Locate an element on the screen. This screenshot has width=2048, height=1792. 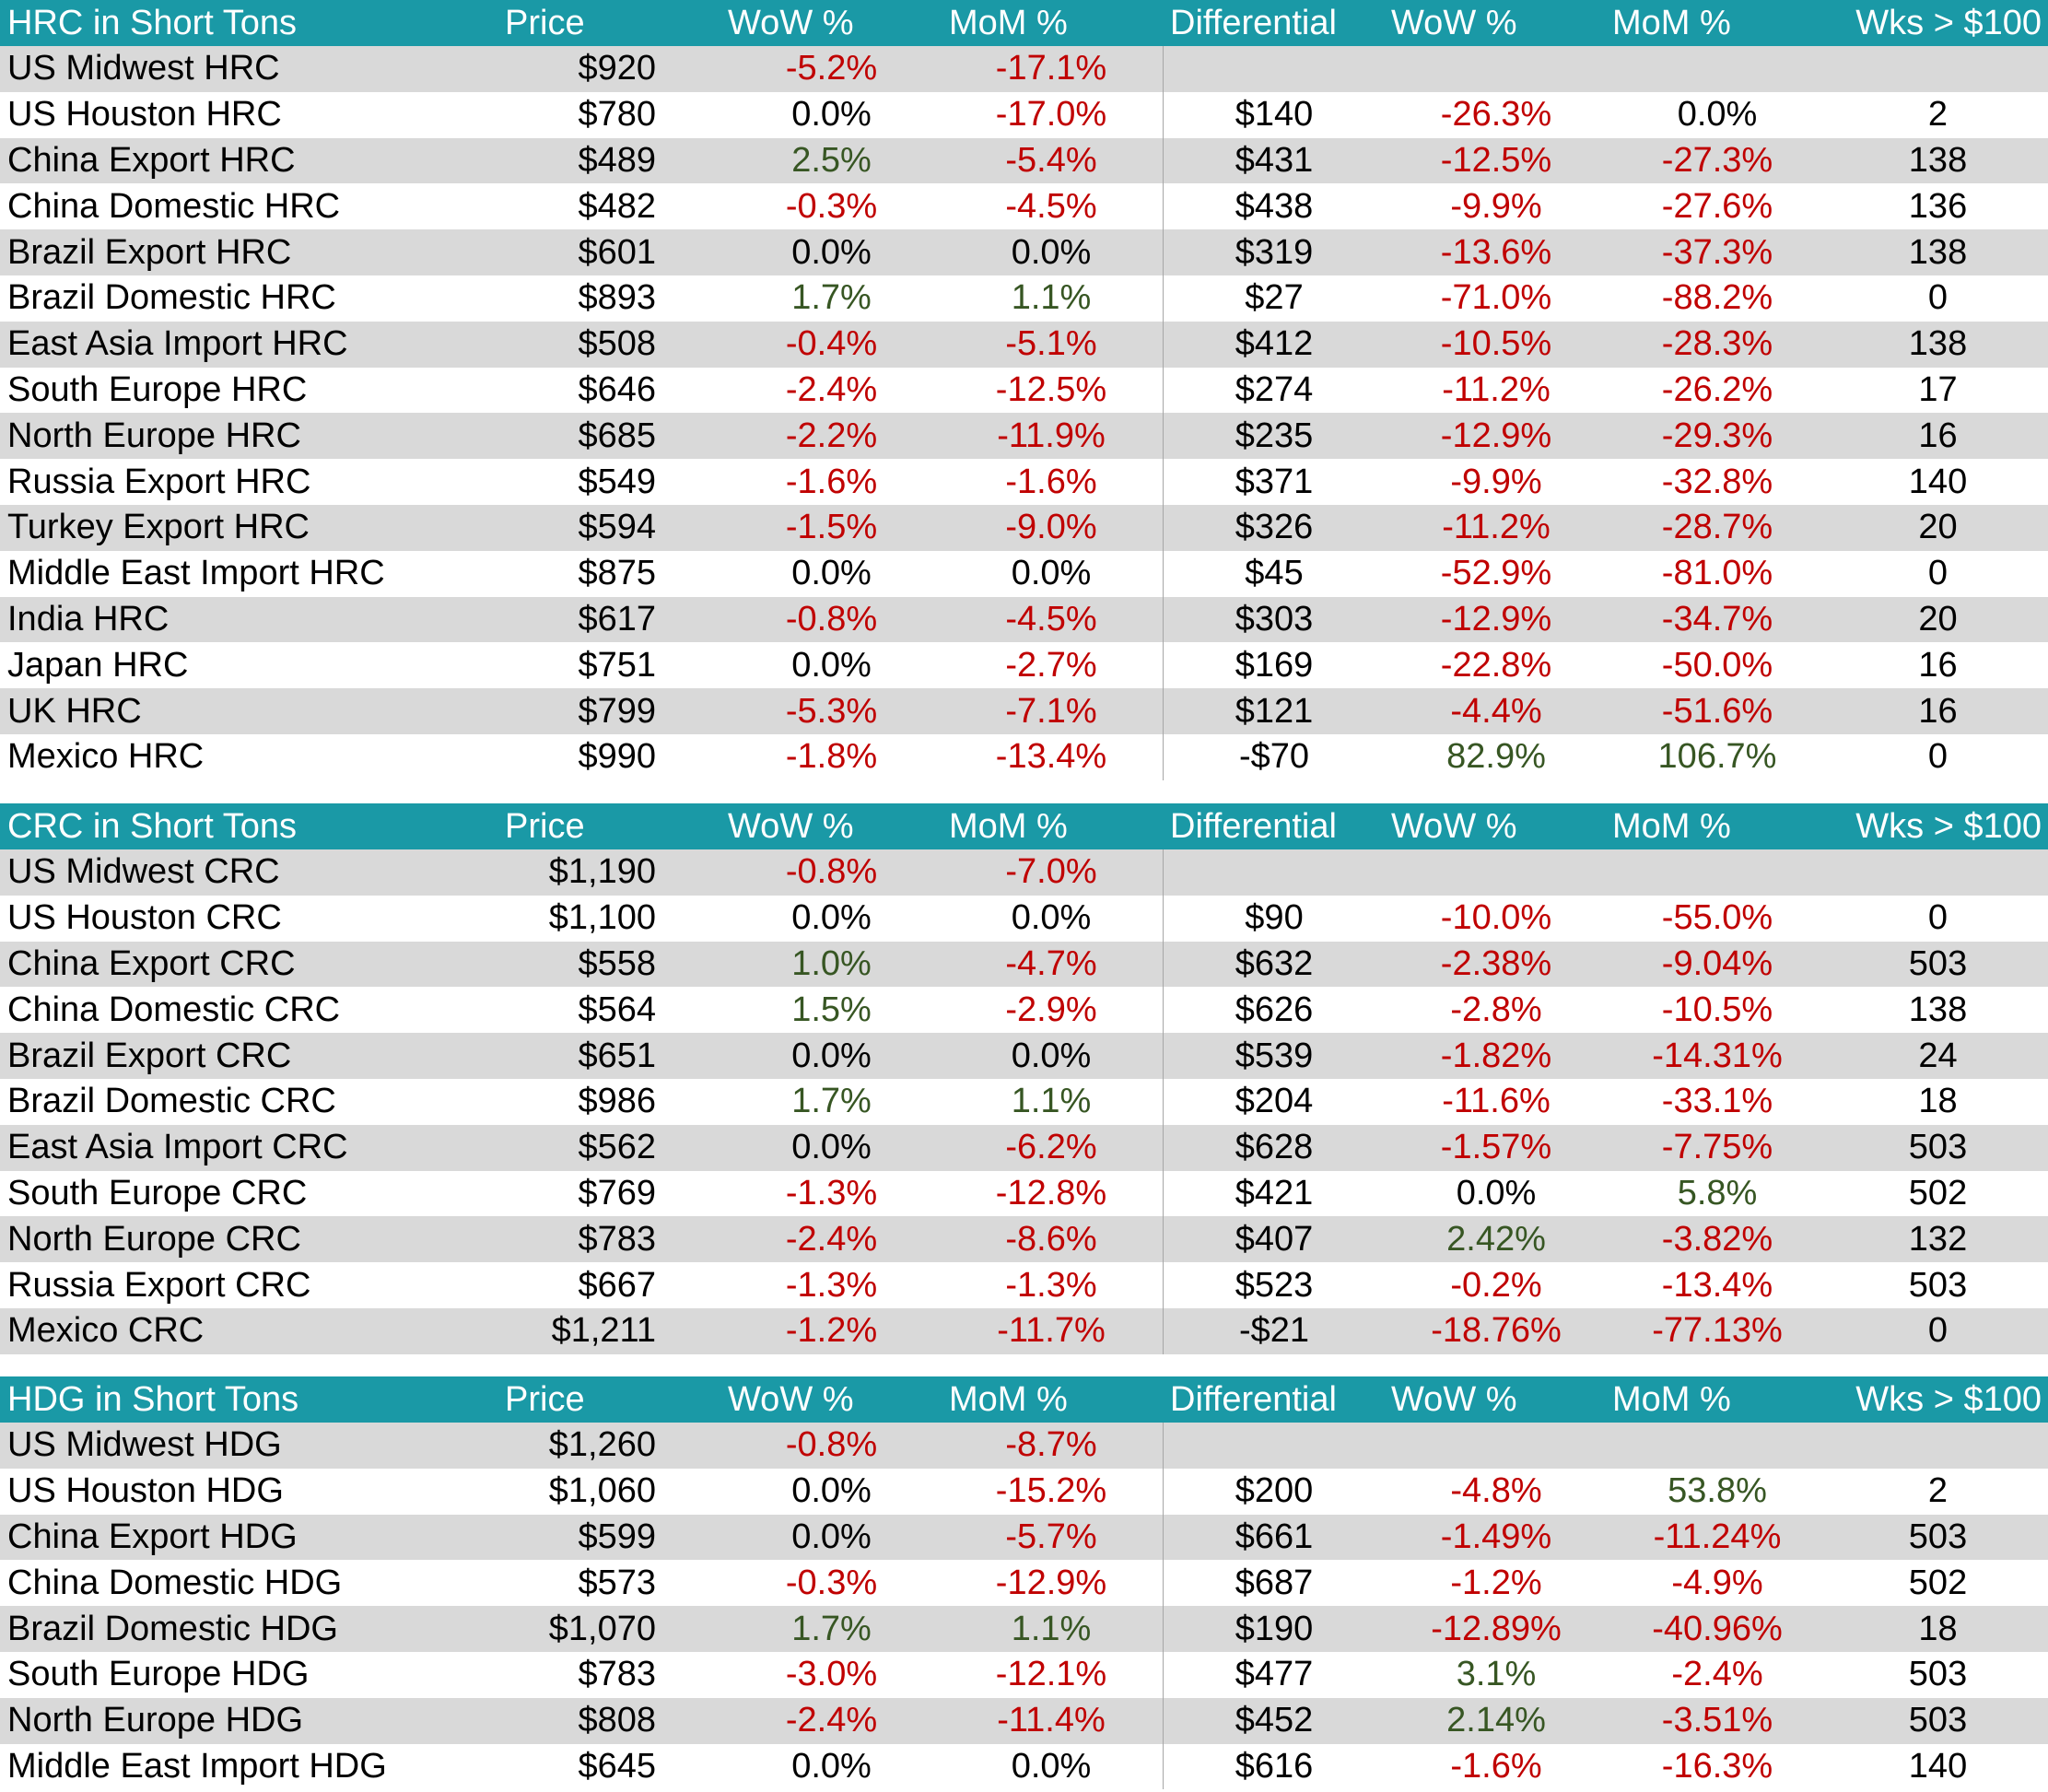
cell-diff-wow: -0.2% is located at coordinates (1496, 1285).